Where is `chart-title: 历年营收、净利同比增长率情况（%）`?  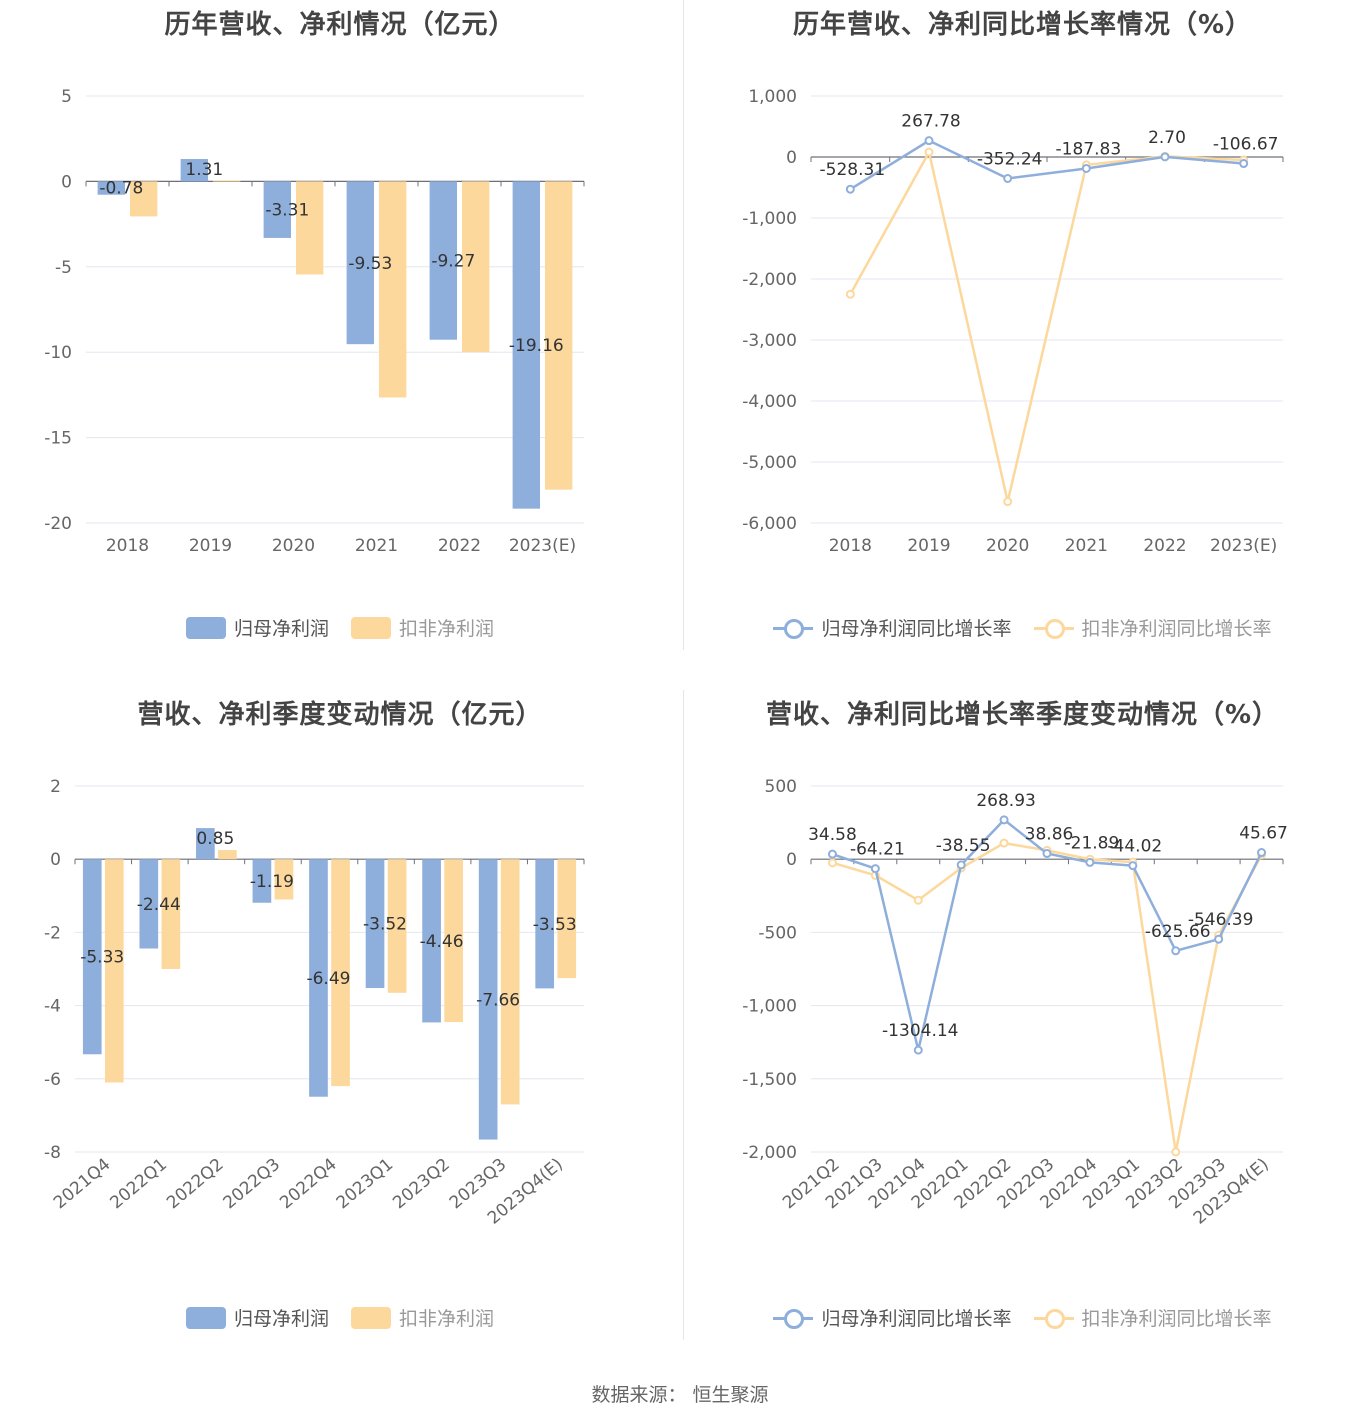
chart-title: 历年营收、净利同比增长率情况（%） is located at coordinates (1022, 25).